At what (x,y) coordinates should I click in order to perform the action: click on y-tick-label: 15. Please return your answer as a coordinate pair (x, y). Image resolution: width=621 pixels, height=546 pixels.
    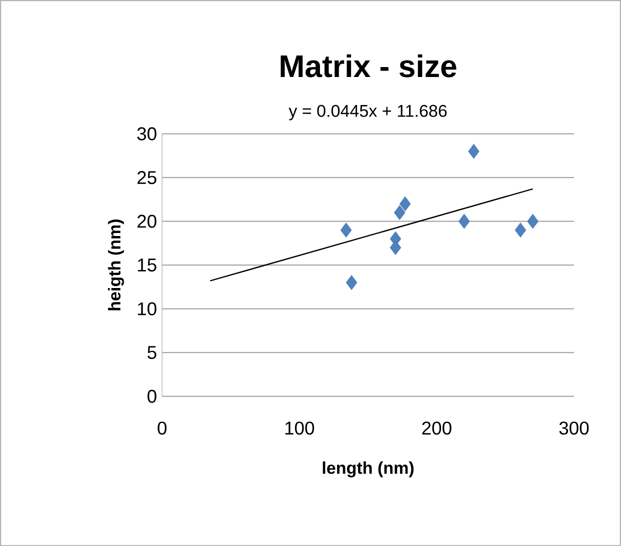
    Looking at the image, I should click on (147, 265).